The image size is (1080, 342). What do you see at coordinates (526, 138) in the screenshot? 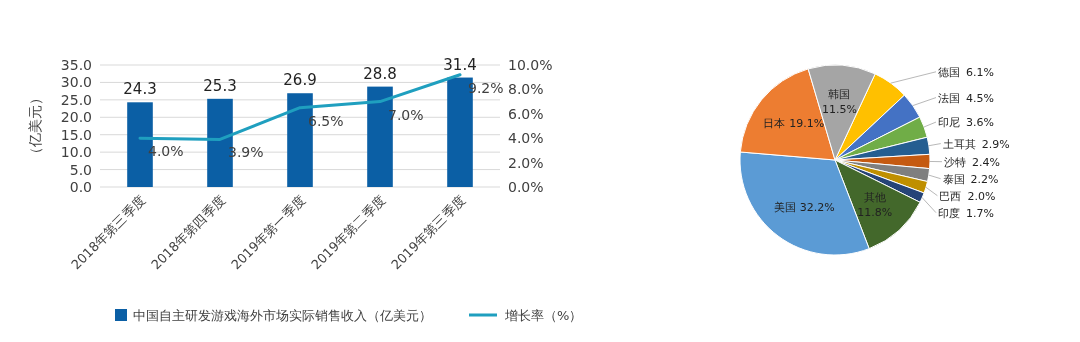
I see `y2-tick-label: 4.0%` at bounding box center [526, 138].